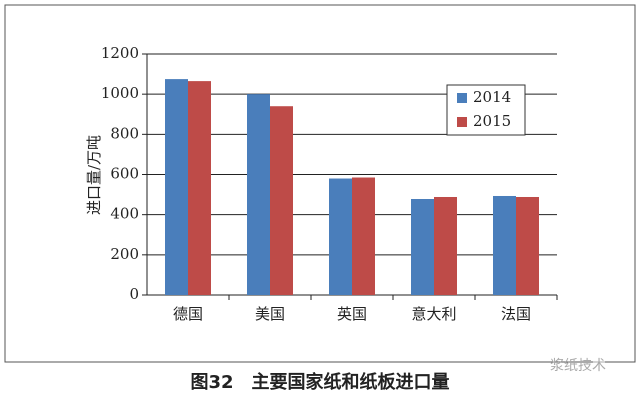  Describe the element at coordinates (124, 254) in the screenshot. I see `y-tick-label: 200` at that location.